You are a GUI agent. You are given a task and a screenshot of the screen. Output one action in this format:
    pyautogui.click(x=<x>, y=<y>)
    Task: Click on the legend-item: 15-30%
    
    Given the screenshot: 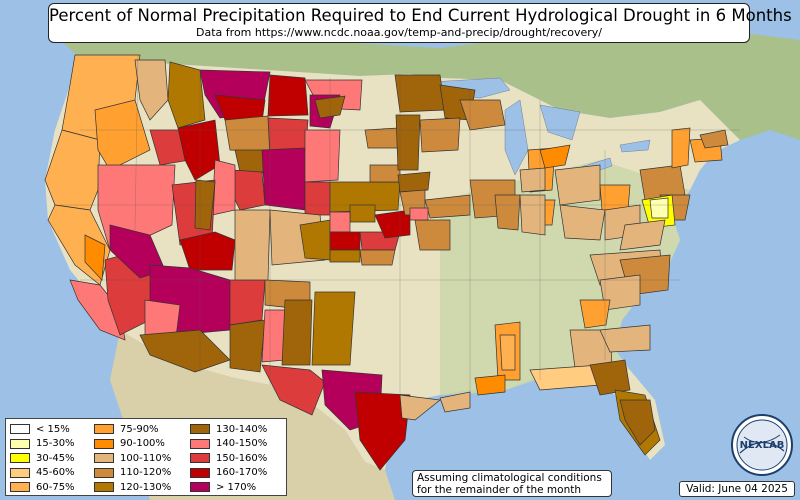 What is the action you would take?
    pyautogui.click(x=52, y=444)
    